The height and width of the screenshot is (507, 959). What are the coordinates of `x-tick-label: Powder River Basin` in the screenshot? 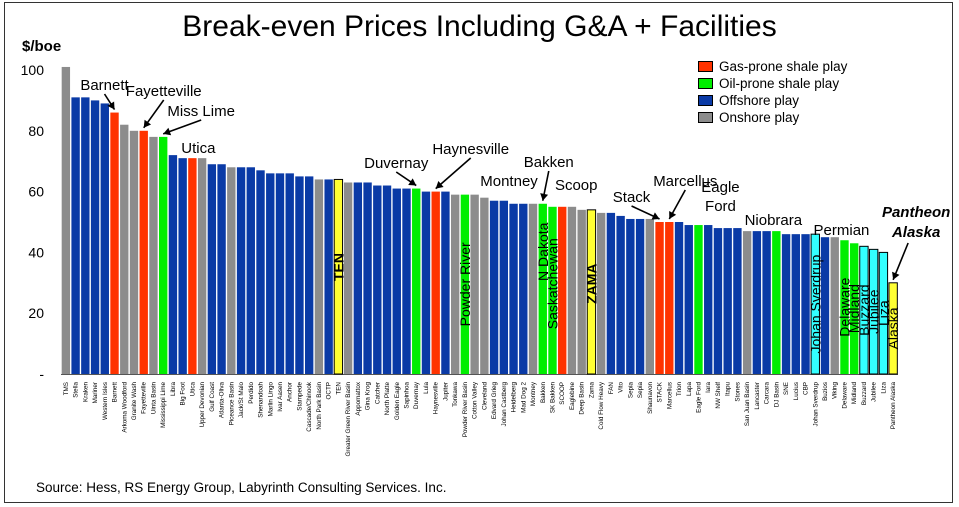 It's located at (465, 410).